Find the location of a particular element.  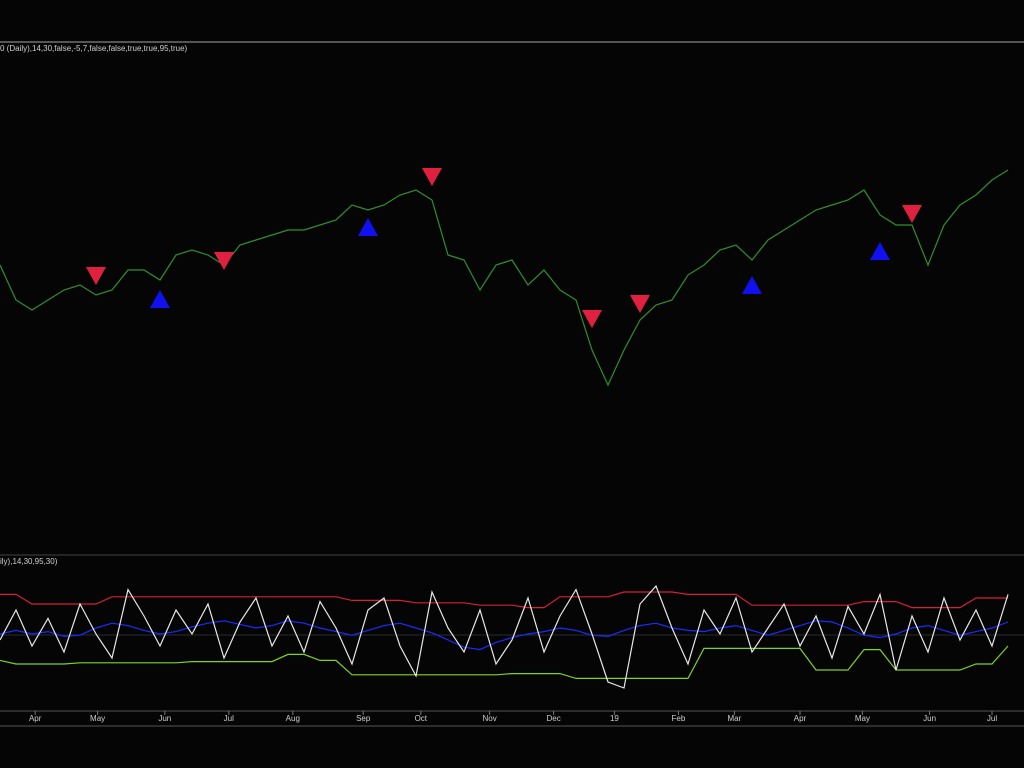

x-tick-label: Nov is located at coordinates (489, 718).